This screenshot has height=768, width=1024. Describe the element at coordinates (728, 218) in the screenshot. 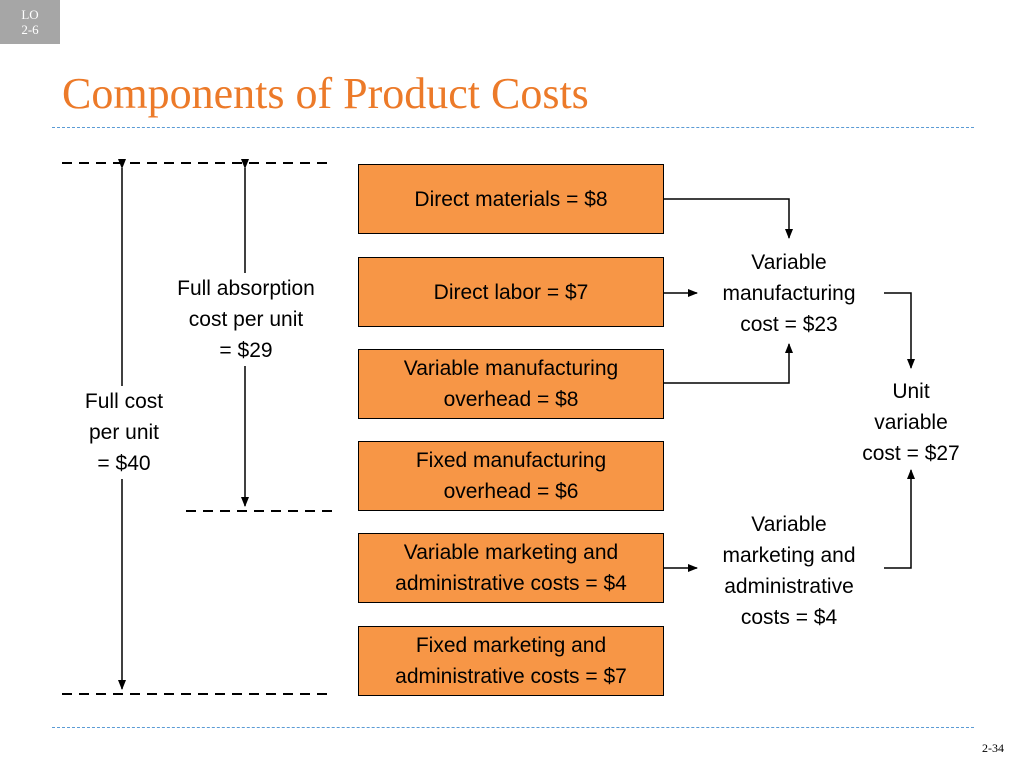

I see `materials-connector` at that location.